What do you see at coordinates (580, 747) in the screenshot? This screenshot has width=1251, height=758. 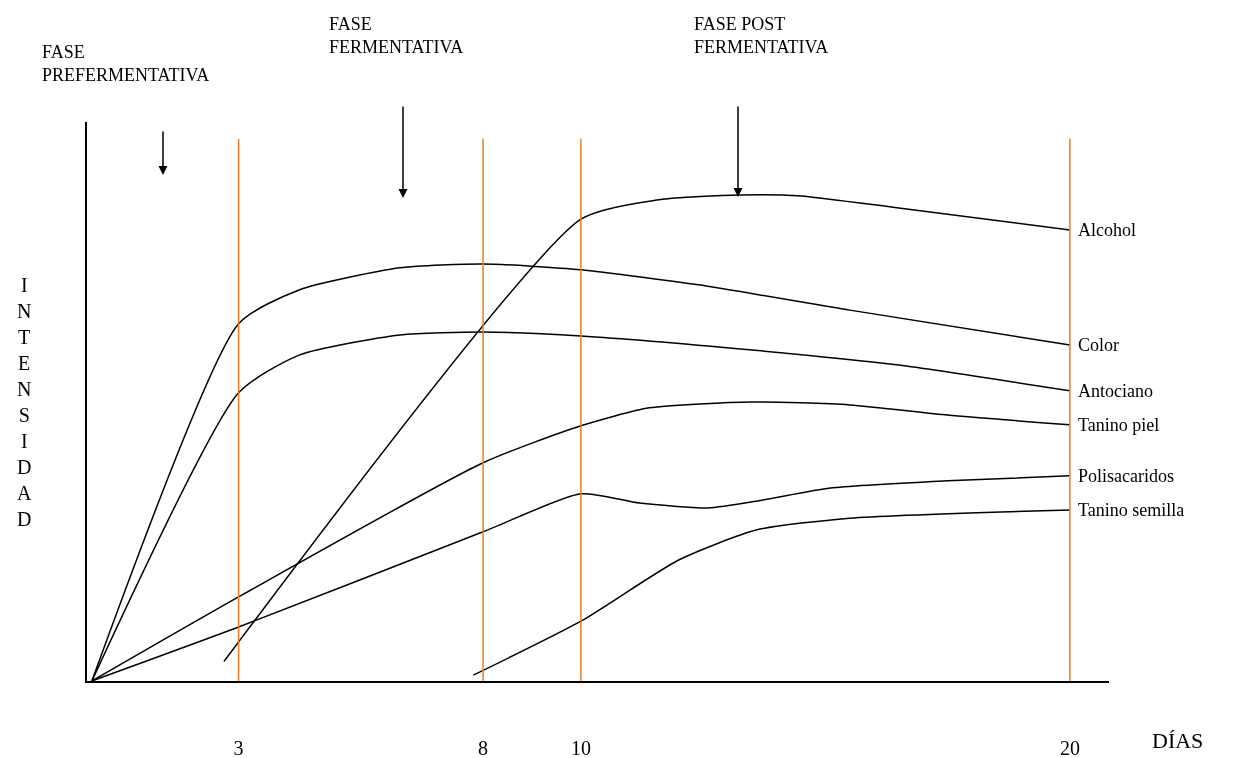 I see `x-tick-label: 10` at bounding box center [580, 747].